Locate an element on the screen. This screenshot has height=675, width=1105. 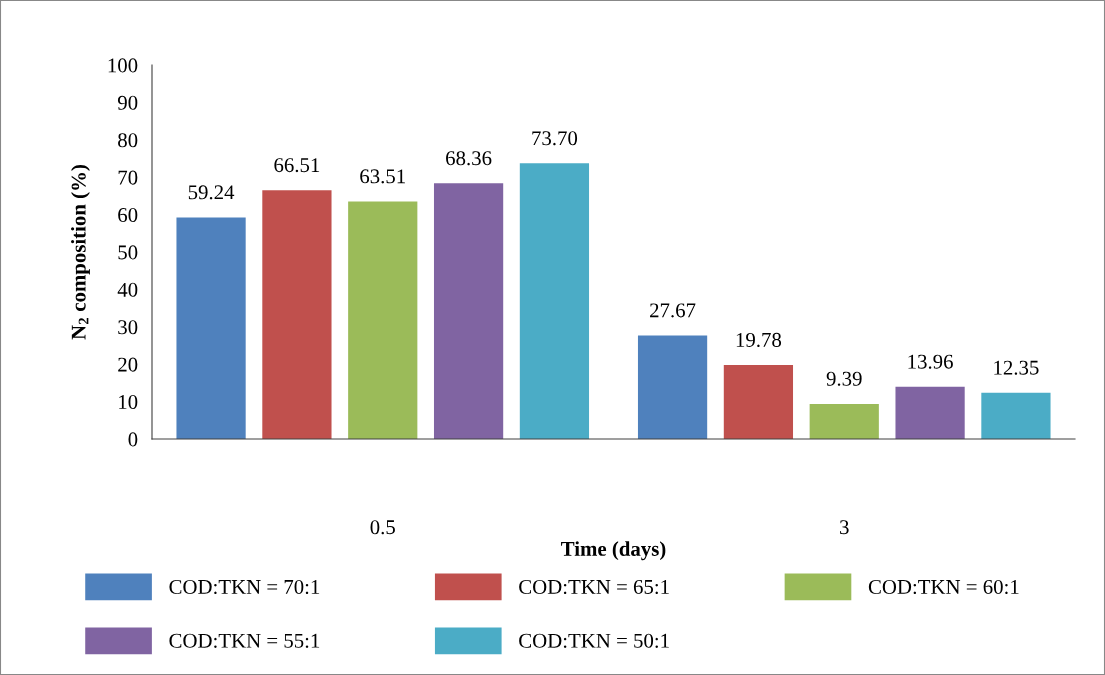
y-tick-label: 90 is located at coordinates (127, 102).